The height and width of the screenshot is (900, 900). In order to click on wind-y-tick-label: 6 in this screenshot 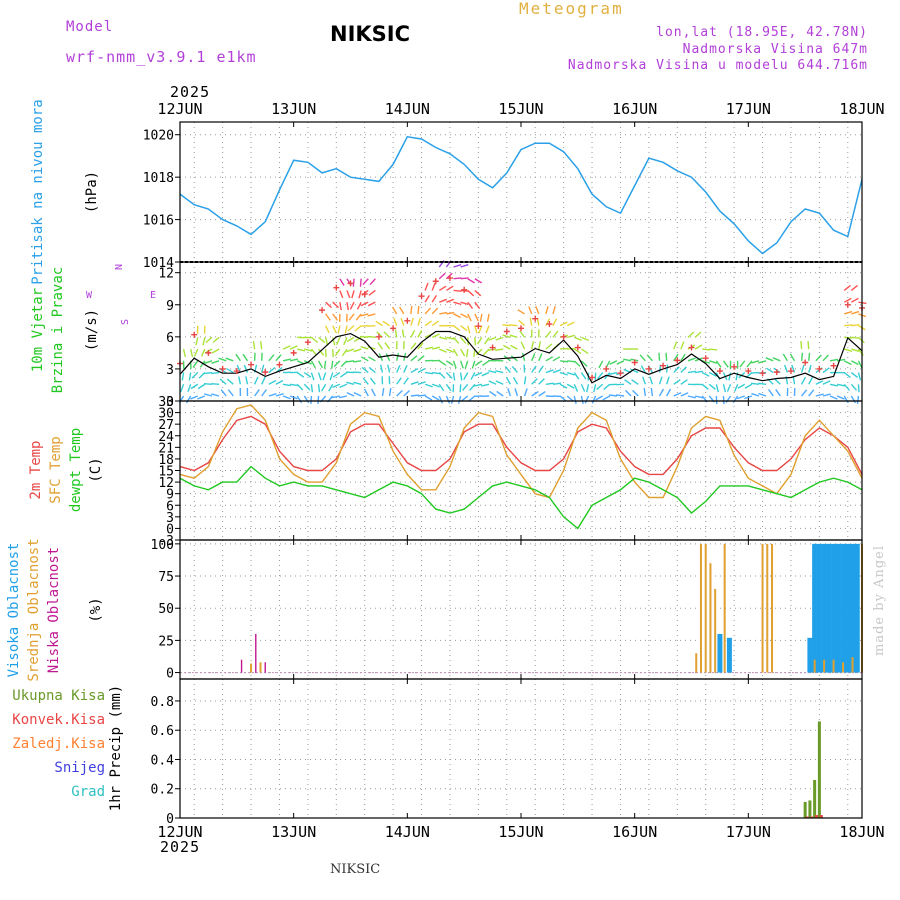, I will do `click(170, 338)`.